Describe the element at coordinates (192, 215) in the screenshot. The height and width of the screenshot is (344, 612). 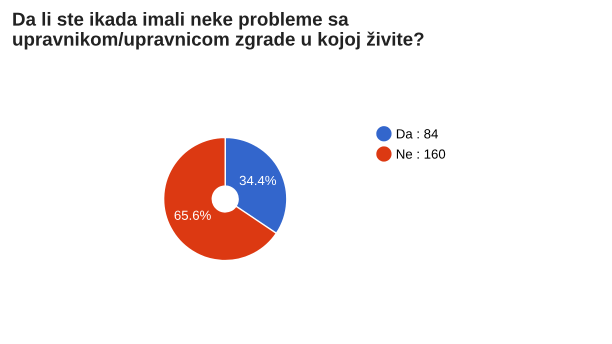
I see `data-label: 65.6%` at that location.